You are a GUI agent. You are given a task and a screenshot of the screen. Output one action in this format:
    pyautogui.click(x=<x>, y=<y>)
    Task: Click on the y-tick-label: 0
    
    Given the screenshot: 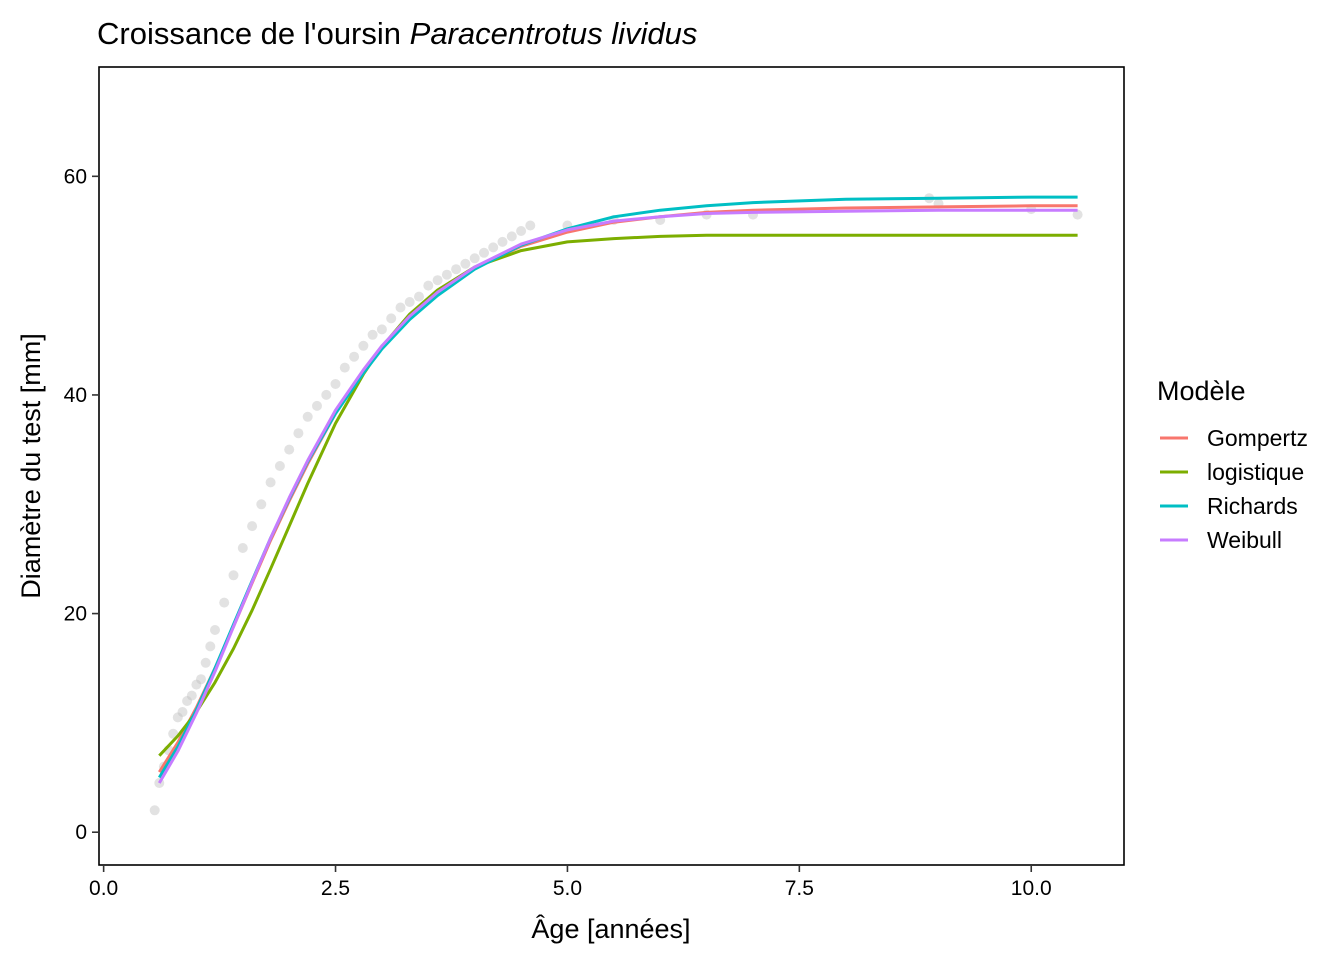 What is the action you would take?
    pyautogui.click(x=81, y=832)
    